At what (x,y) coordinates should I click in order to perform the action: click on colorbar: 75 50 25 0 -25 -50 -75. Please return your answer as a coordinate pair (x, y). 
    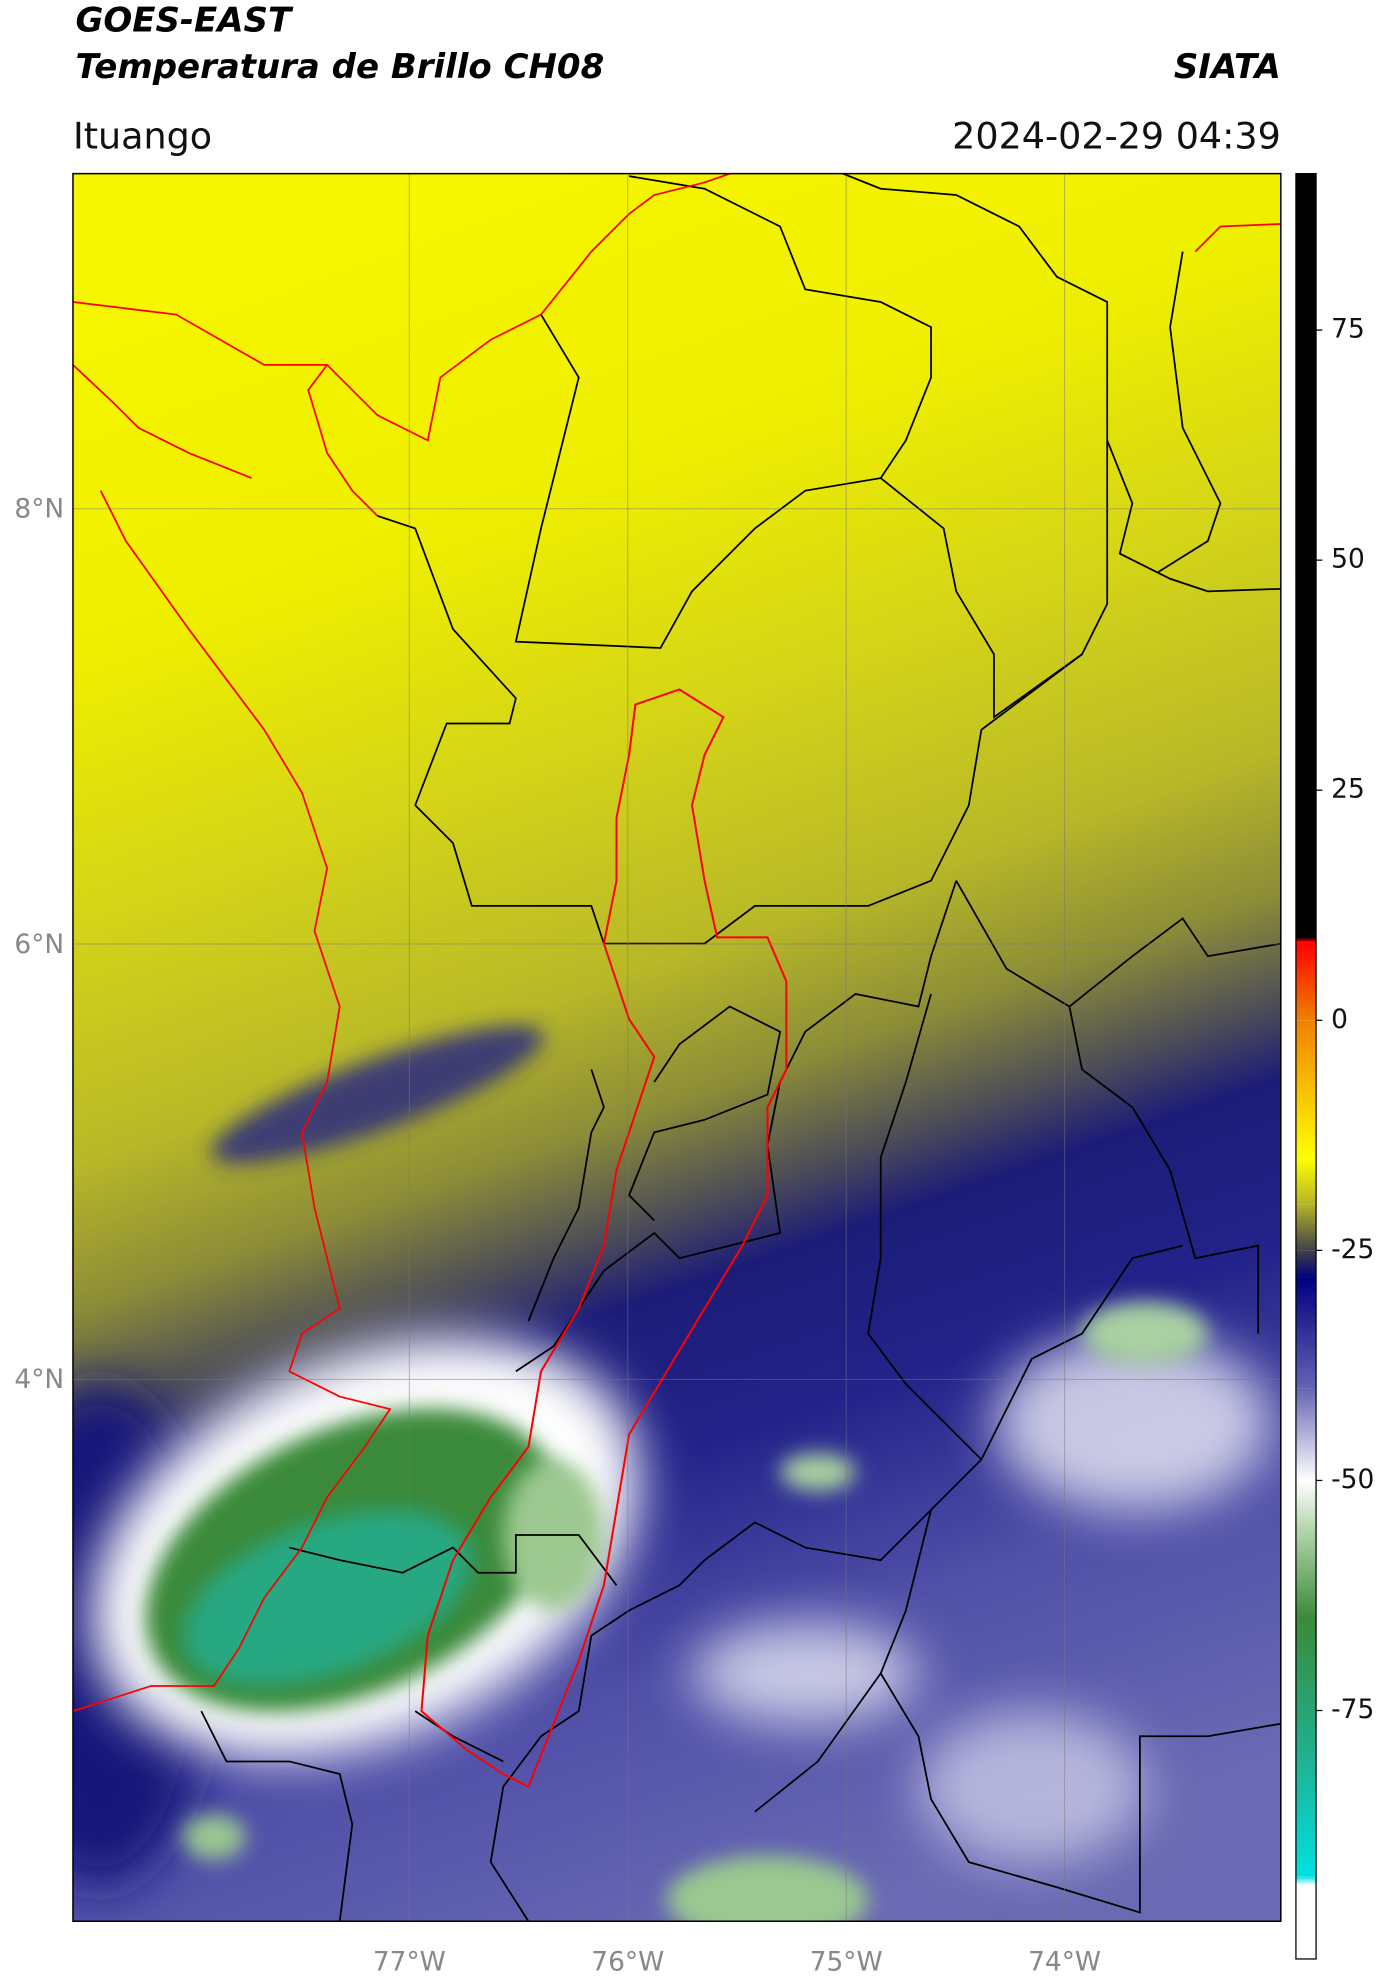
    Looking at the image, I should click on (1334, 1066).